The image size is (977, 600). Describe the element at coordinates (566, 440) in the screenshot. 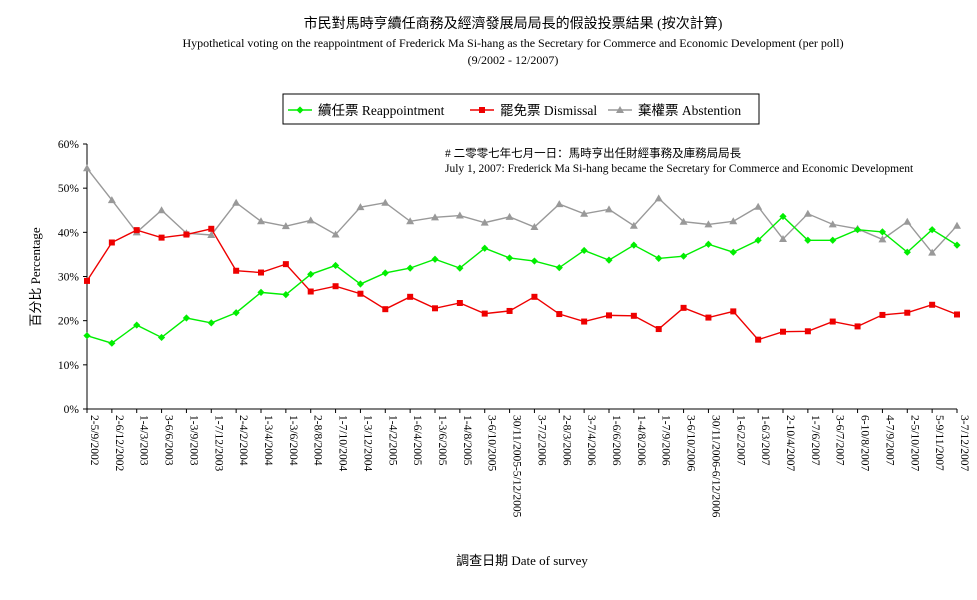

I see `x-tick-label: 2-8/3/2006` at that location.